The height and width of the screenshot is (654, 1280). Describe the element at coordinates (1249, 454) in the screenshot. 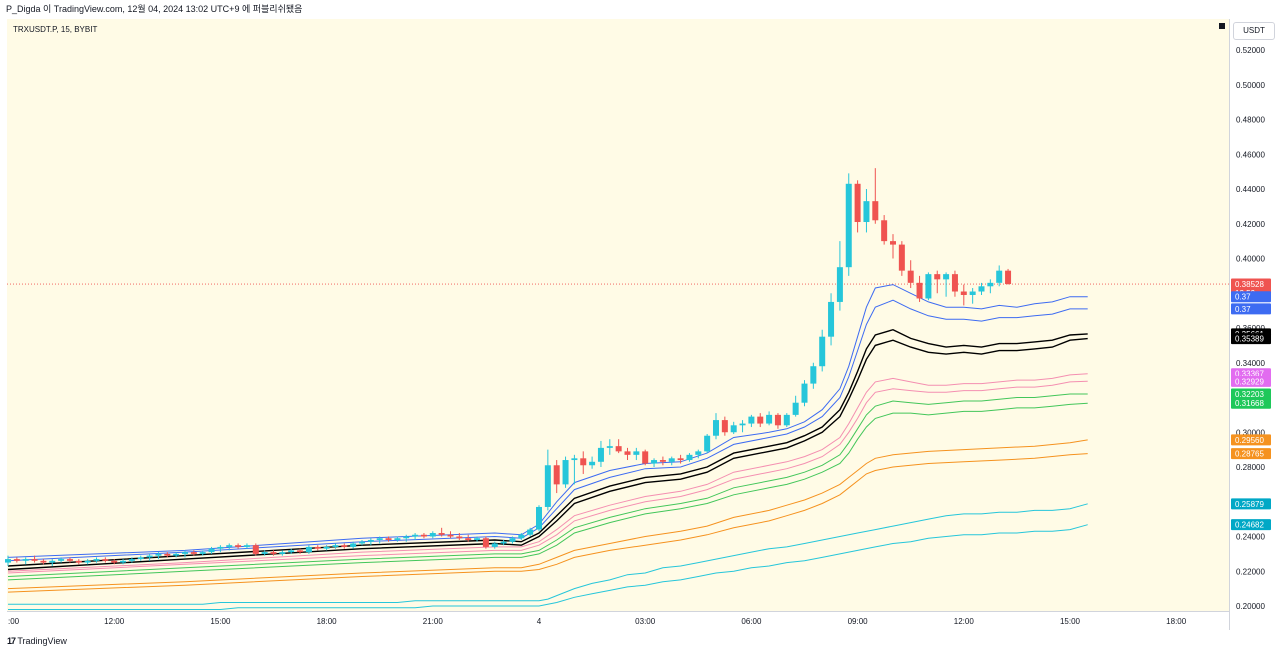

I see `price-label: 0.28765` at that location.